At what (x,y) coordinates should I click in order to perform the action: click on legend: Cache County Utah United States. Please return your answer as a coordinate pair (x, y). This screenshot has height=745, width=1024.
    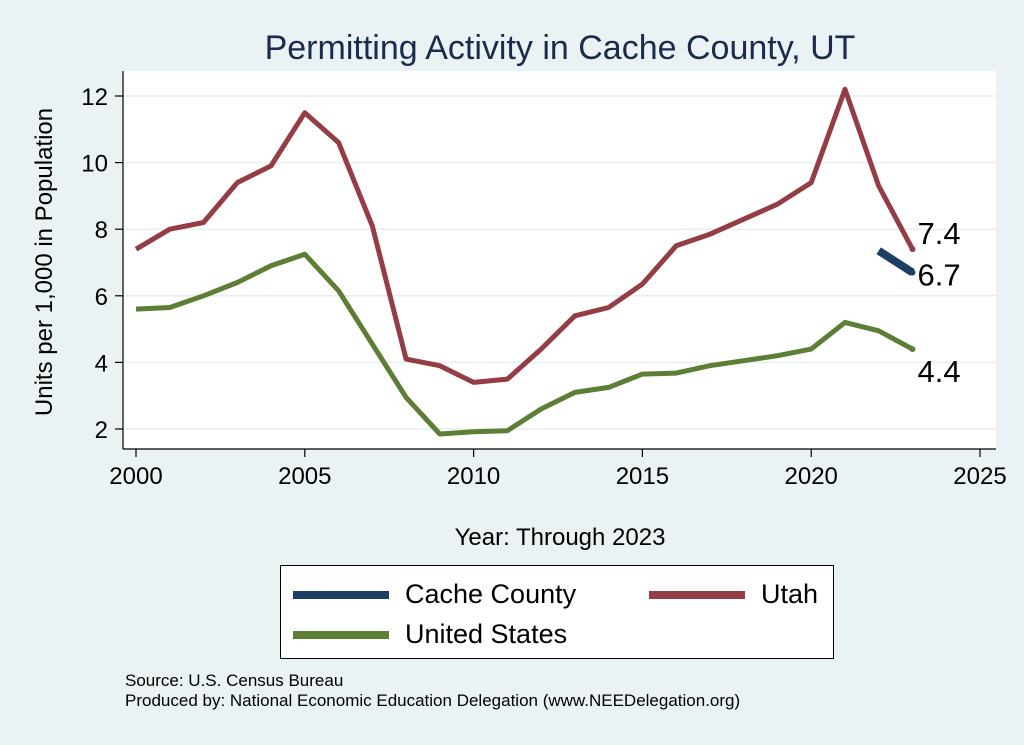
    Looking at the image, I should click on (557, 612).